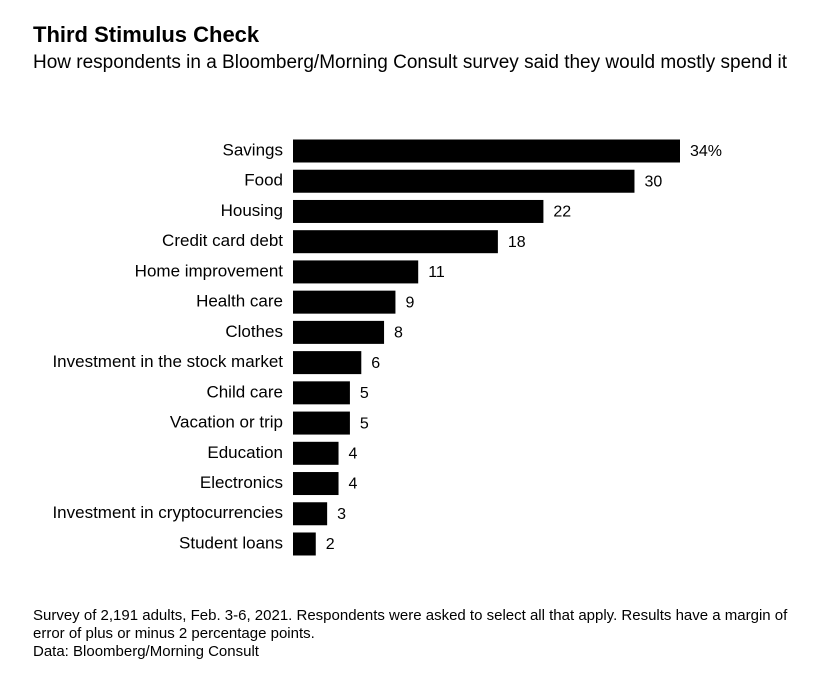 The width and height of the screenshot is (822, 682). What do you see at coordinates (167, 512) in the screenshot?
I see `category-label: Investment in cryptocurrencies` at bounding box center [167, 512].